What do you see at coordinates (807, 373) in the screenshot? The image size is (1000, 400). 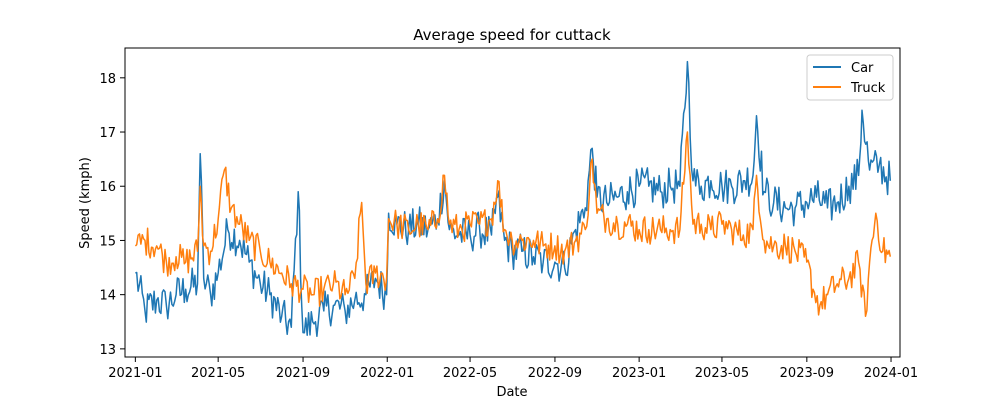 I see `x-tick-label: 2023-09` at bounding box center [807, 373].